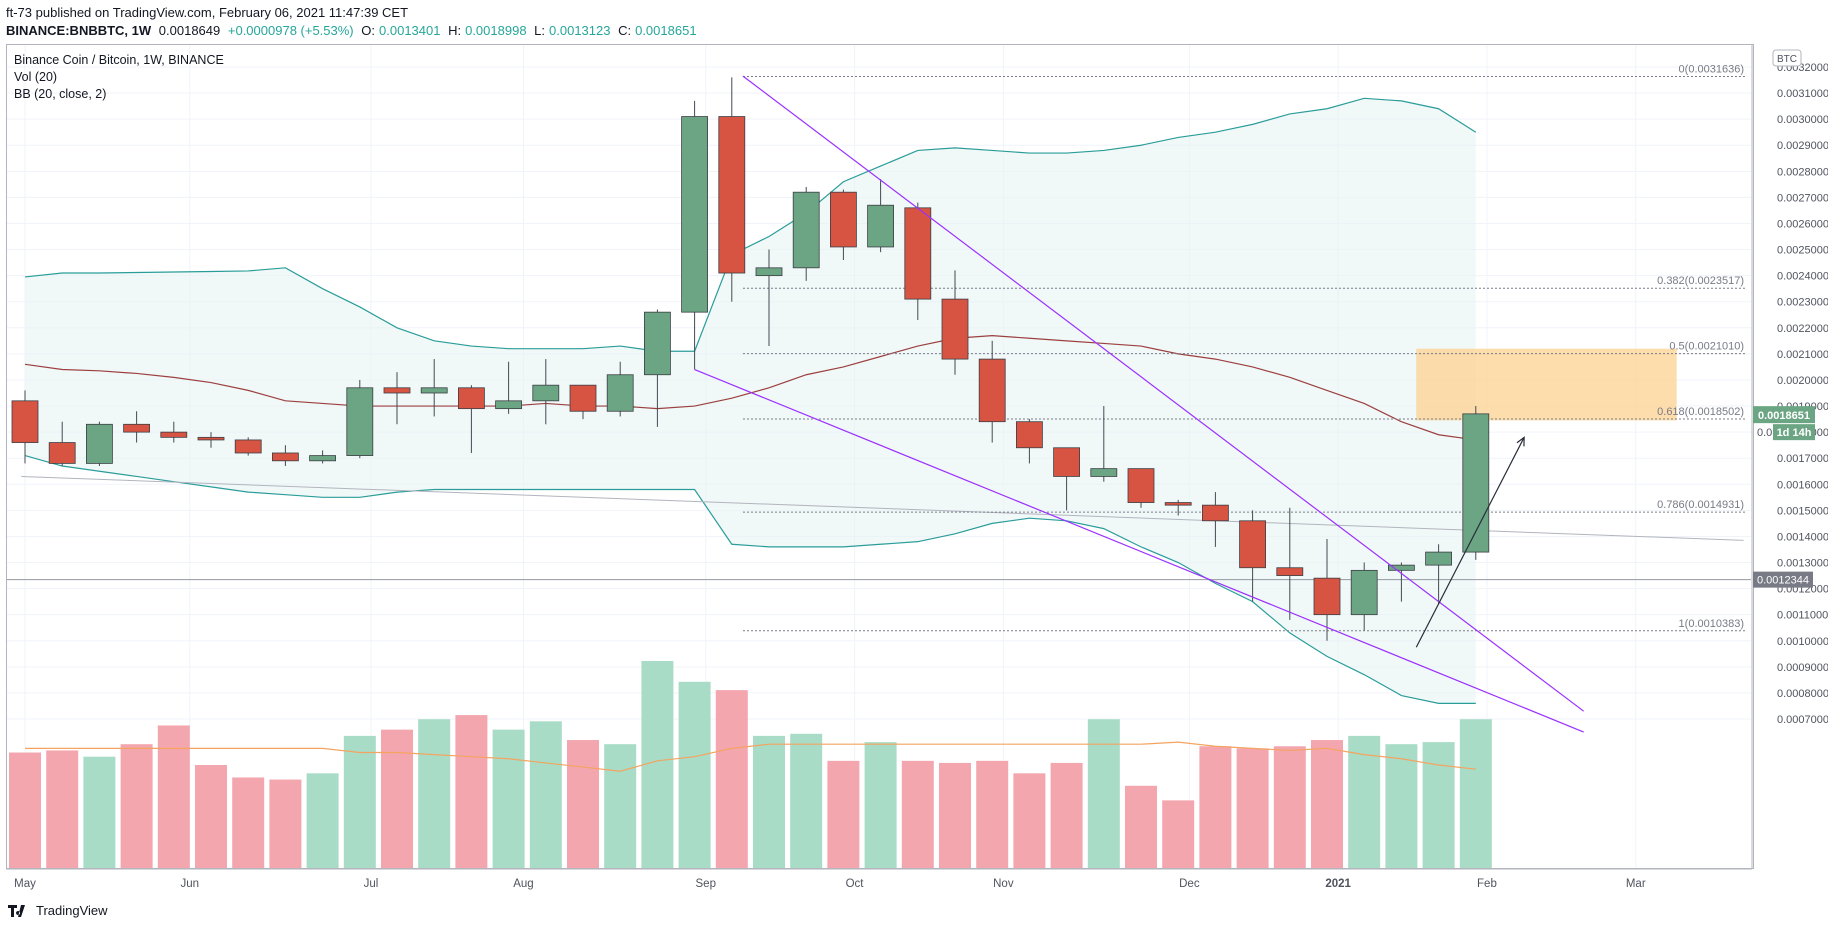  Describe the element at coordinates (58, 910) in the screenshot. I see `tradingview-footer: TradingView` at that location.